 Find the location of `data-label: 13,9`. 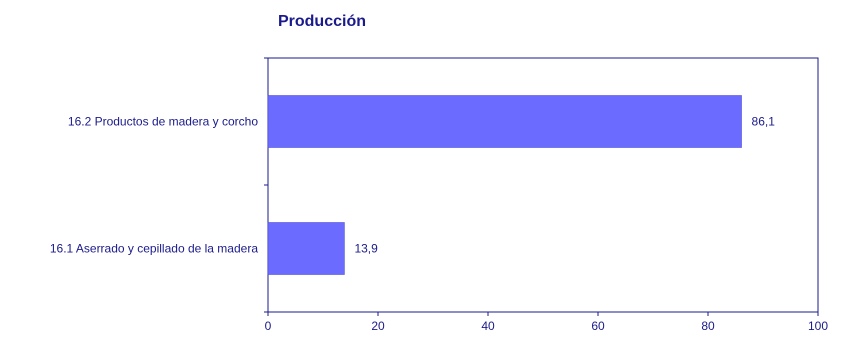

data-label: 13,9 is located at coordinates (366, 249).